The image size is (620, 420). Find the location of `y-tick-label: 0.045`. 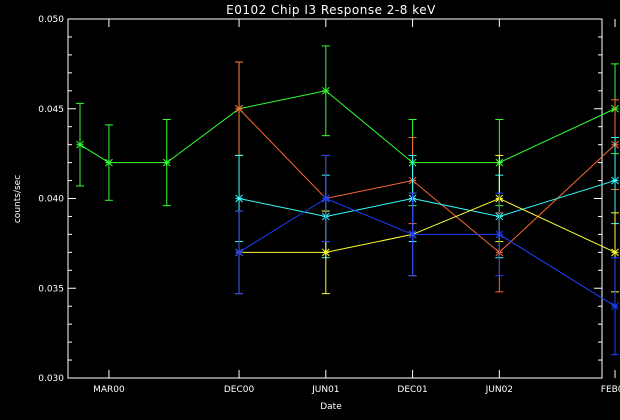

y-tick-label: 0.045 is located at coordinates (51, 110).